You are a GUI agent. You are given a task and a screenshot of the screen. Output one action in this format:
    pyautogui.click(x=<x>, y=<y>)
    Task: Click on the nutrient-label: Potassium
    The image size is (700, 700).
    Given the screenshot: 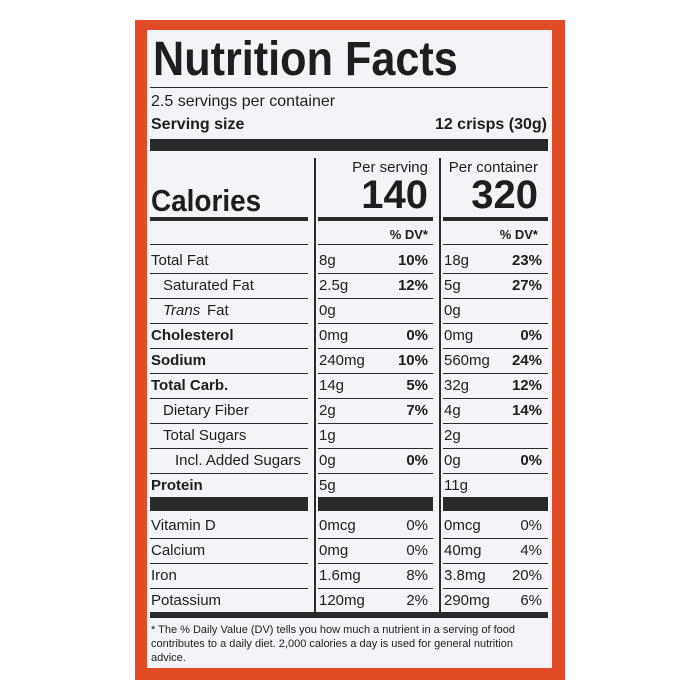 What is the action you would take?
    pyautogui.click(x=186, y=600)
    